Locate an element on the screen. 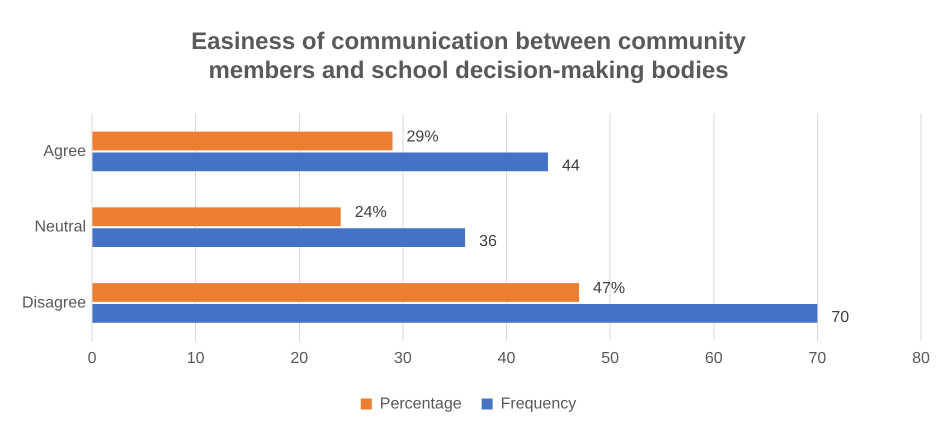  x-tick-label: 80 is located at coordinates (921, 358).